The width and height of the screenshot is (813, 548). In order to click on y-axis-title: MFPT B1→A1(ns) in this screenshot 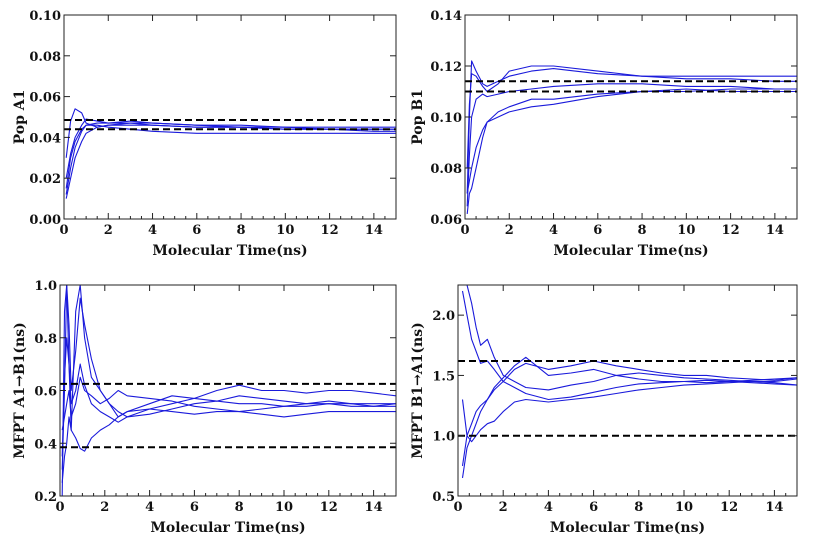, I will do `click(418, 390)`.